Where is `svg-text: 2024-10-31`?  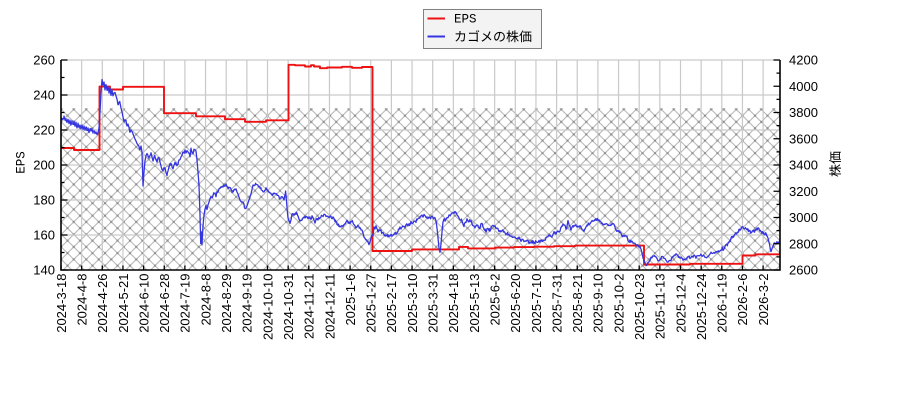 svg-text: 2024-10-31 is located at coordinates (288, 307).